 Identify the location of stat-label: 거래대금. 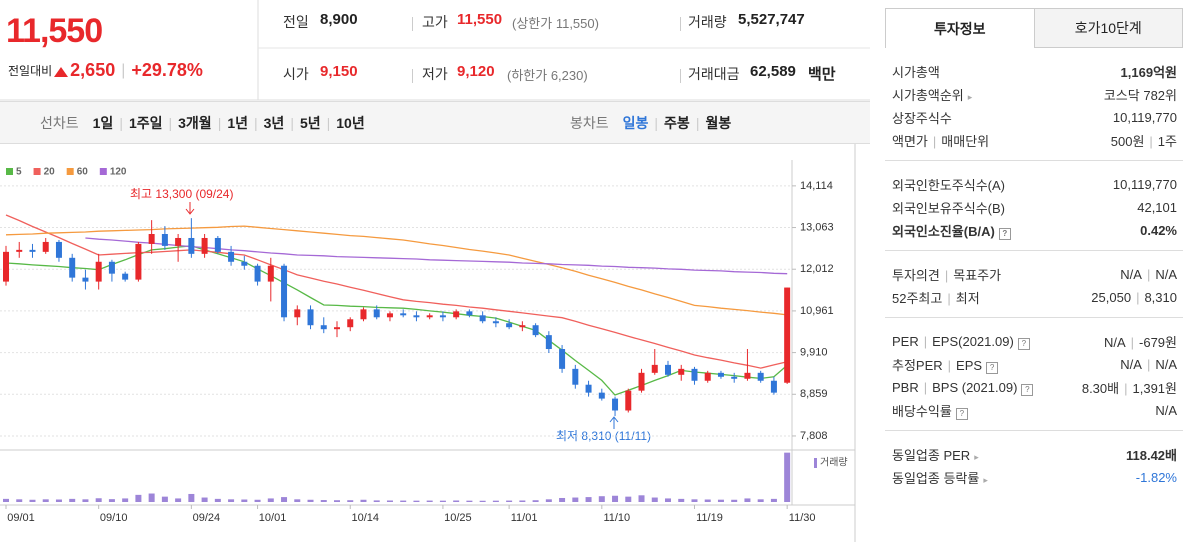
(714, 74).